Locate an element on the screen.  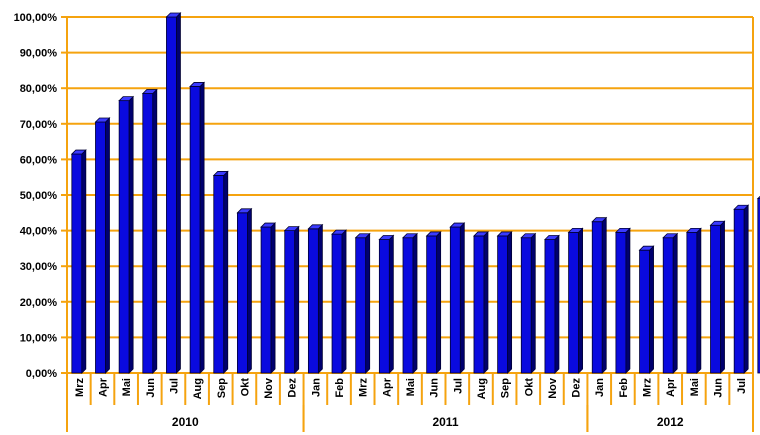
x-tick-label: Aug is located at coordinates (482, 388).